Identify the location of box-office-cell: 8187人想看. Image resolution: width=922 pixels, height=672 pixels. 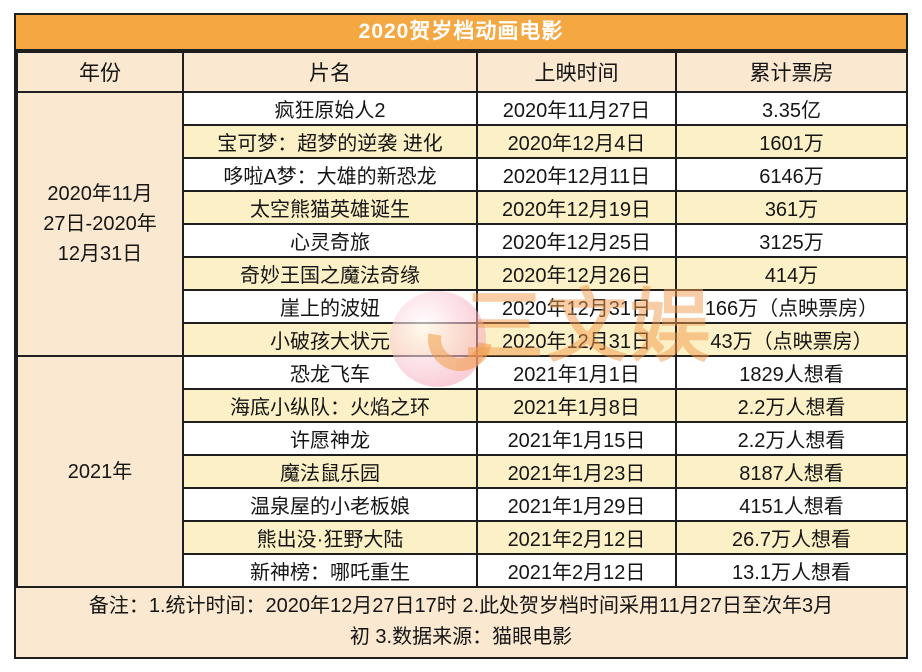
(791, 471).